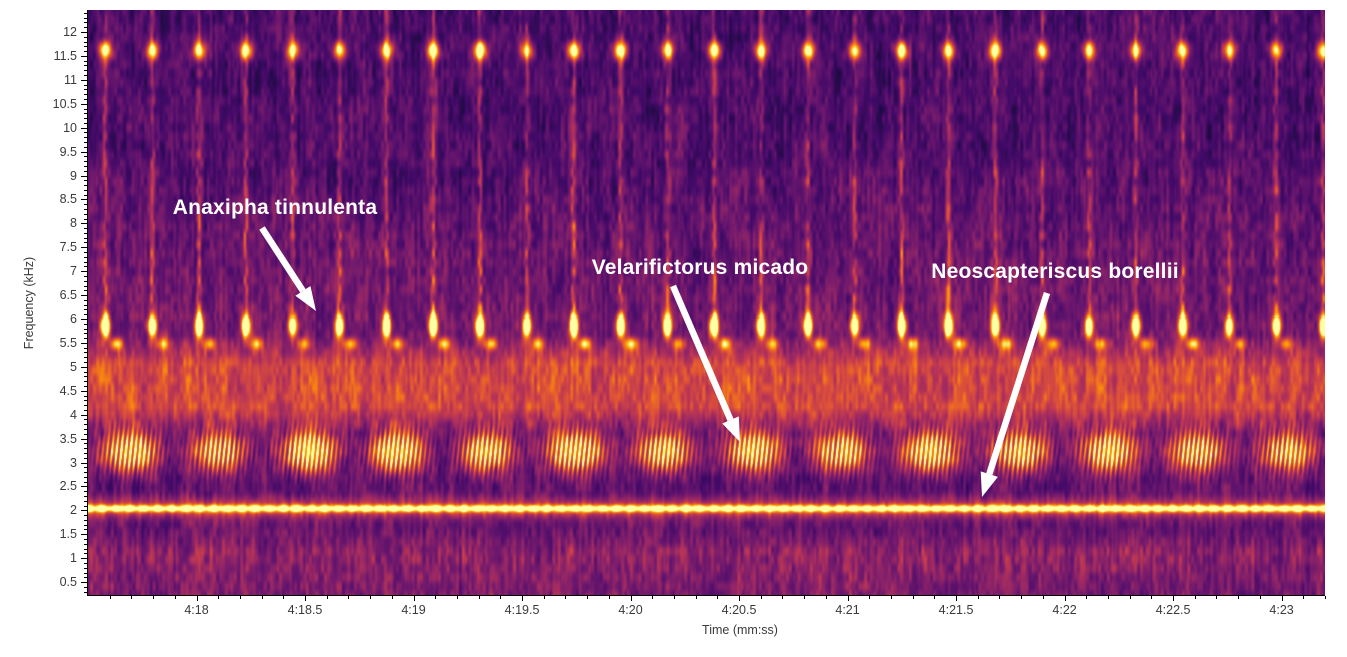 The width and height of the screenshot is (1347, 657). I want to click on y-tick-label: 9, so click(73, 175).